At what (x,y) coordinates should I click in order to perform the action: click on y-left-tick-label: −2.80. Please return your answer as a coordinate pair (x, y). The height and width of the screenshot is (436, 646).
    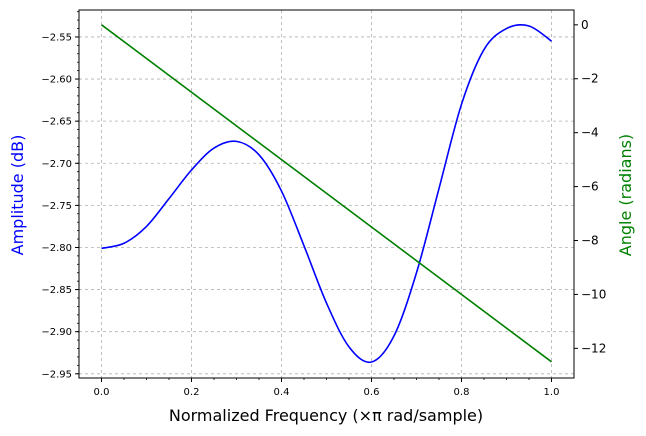
    Looking at the image, I should click on (56, 248).